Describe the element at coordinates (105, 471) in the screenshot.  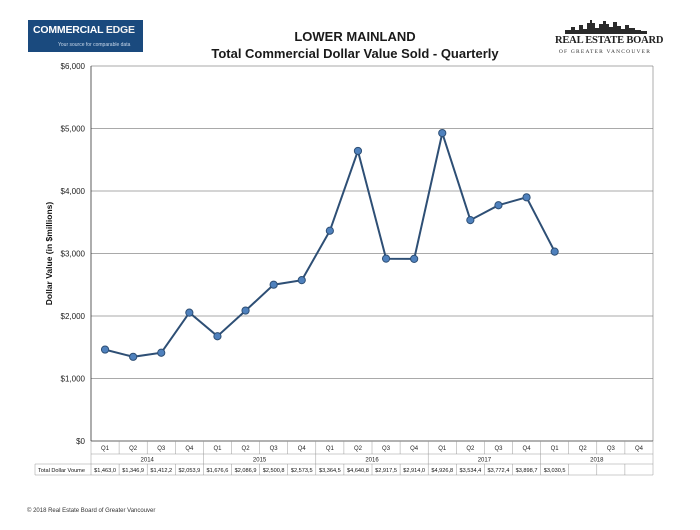
I see `table-value-cell: $1,463,0` at that location.